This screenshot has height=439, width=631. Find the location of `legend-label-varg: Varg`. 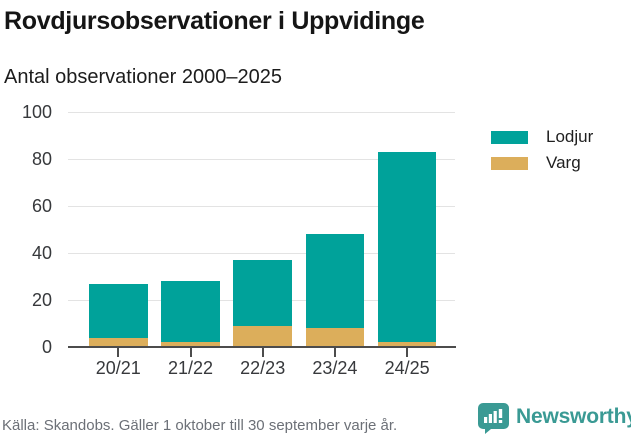

legend-label-varg: Varg is located at coordinates (563, 162).